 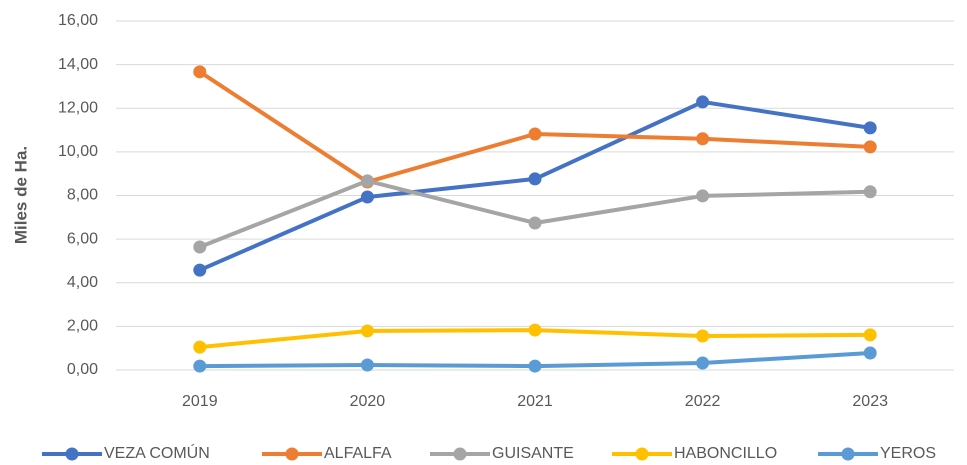 I want to click on y-tick-label: 4,00, so click(x=82, y=282).